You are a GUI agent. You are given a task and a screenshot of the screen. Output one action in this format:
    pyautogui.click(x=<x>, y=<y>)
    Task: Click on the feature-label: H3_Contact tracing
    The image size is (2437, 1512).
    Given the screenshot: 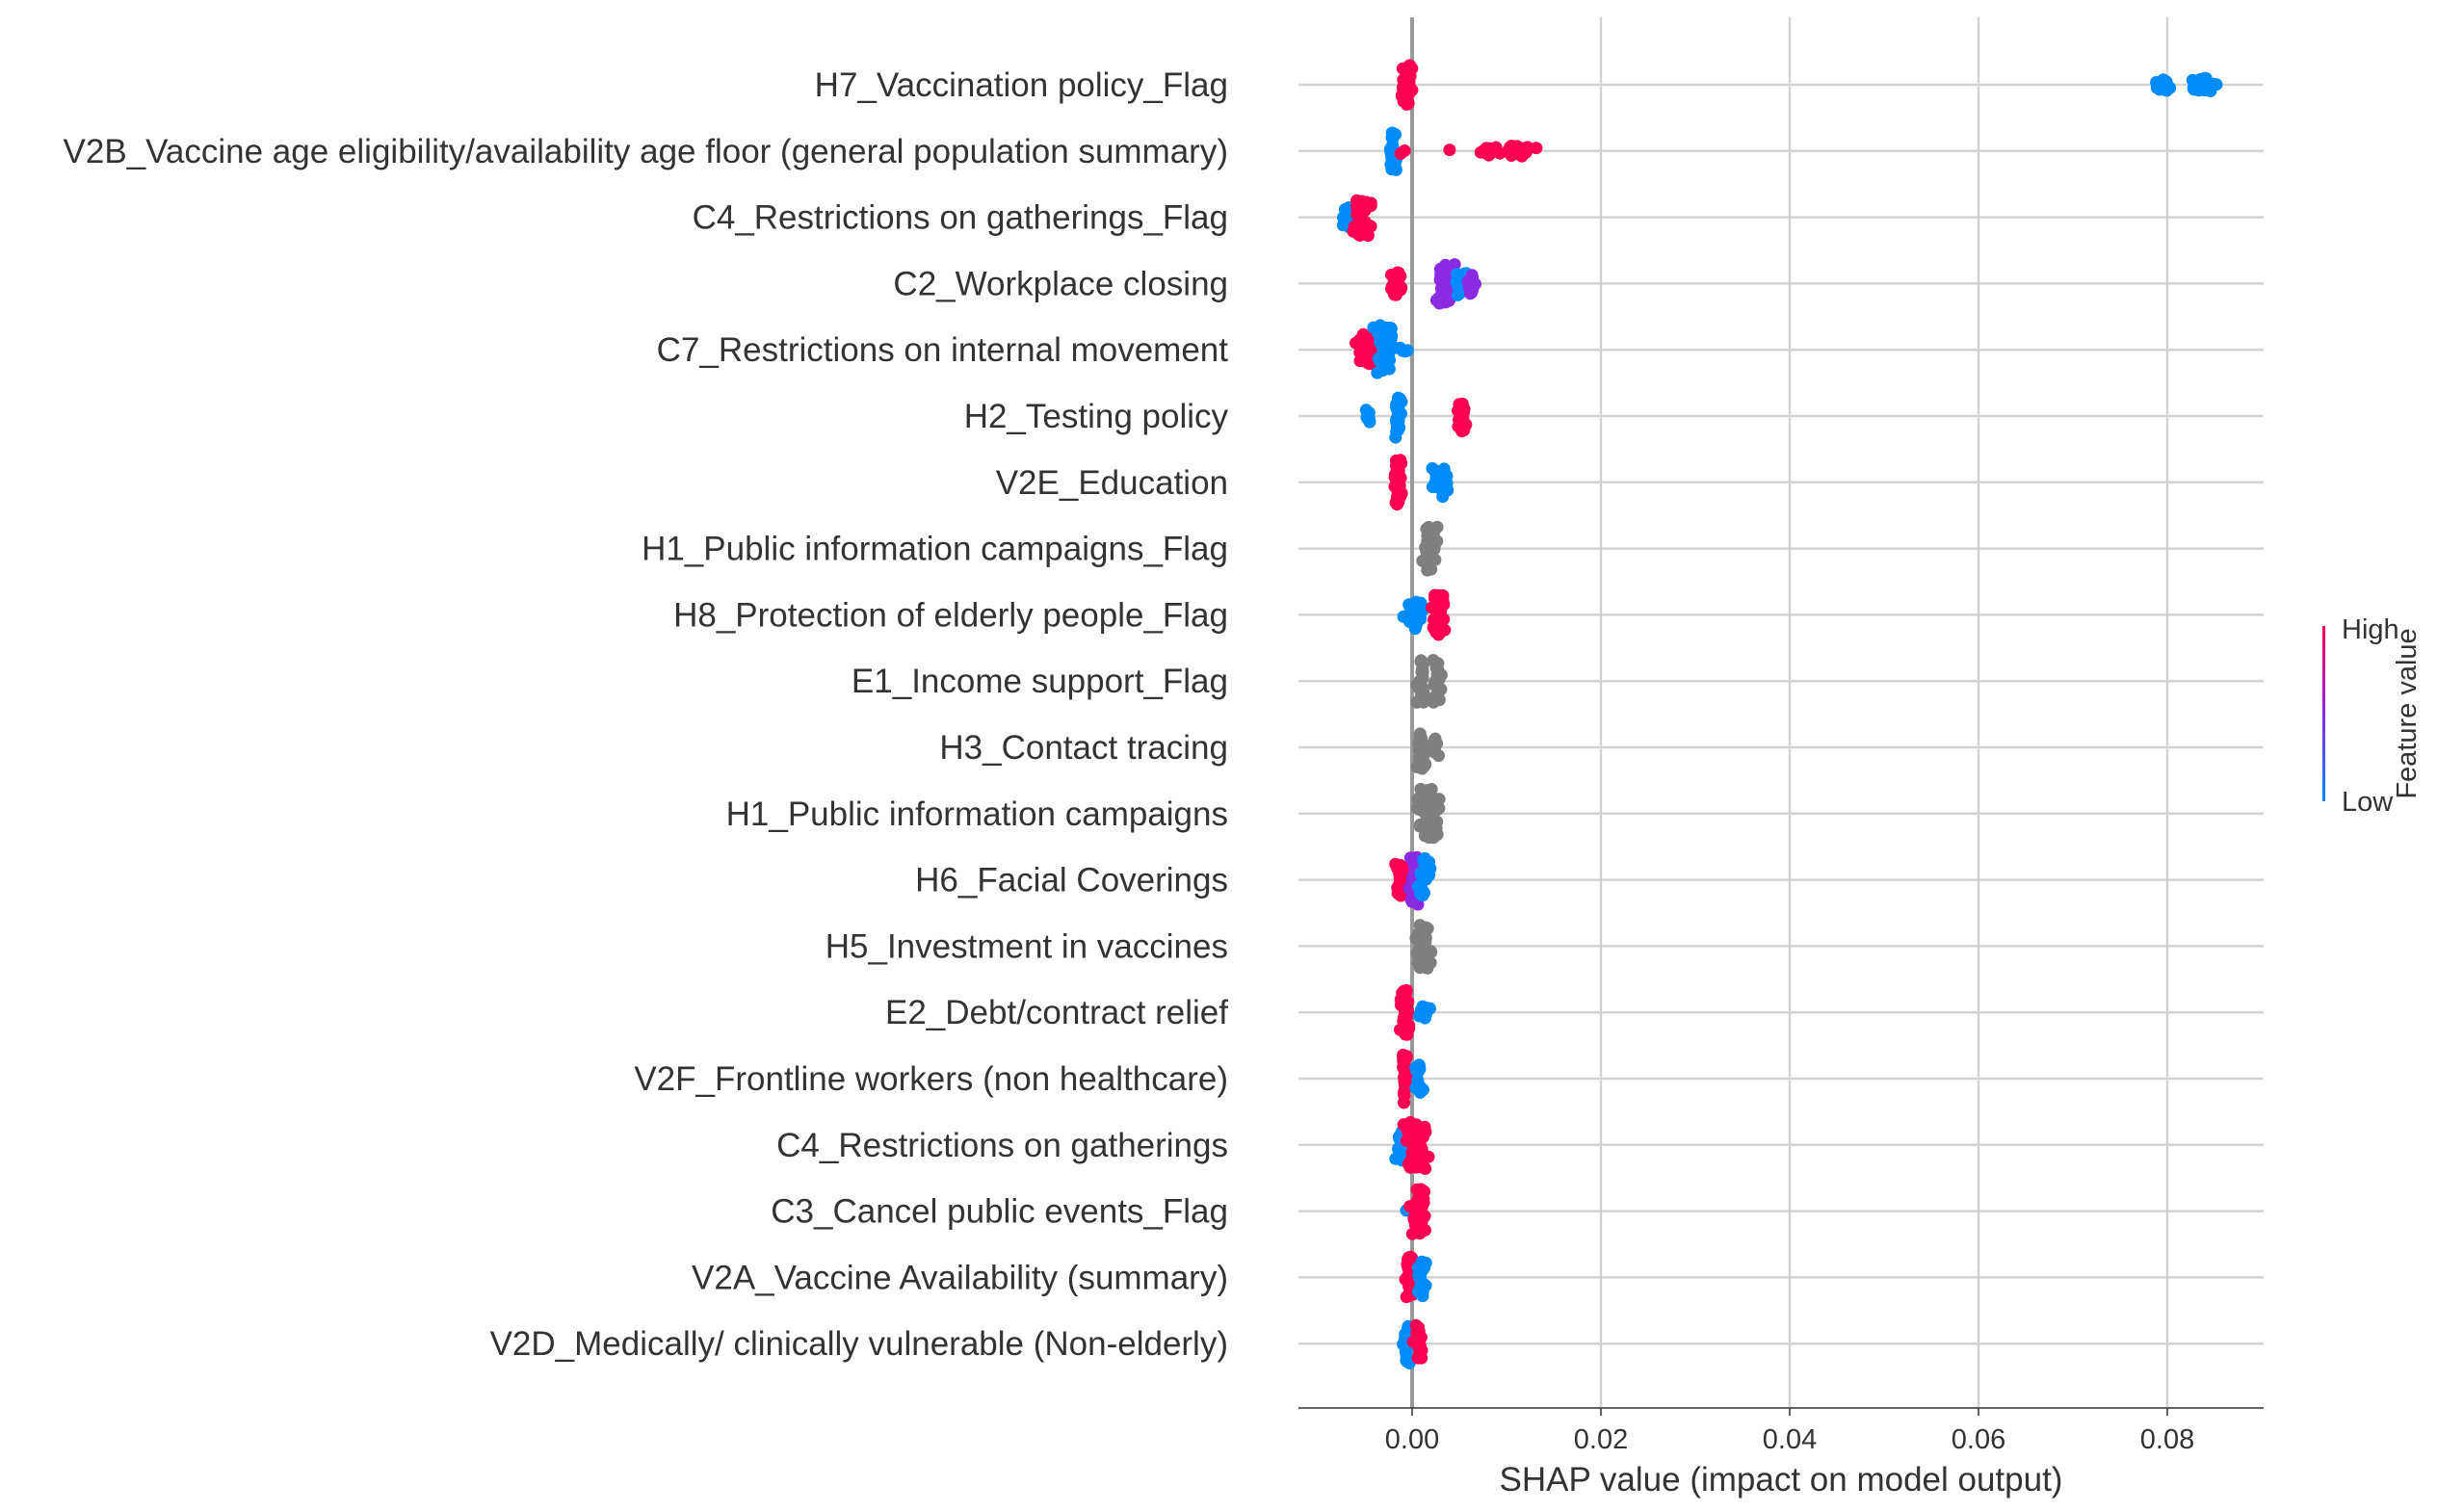 What is the action you would take?
    pyautogui.click(x=1083, y=748)
    